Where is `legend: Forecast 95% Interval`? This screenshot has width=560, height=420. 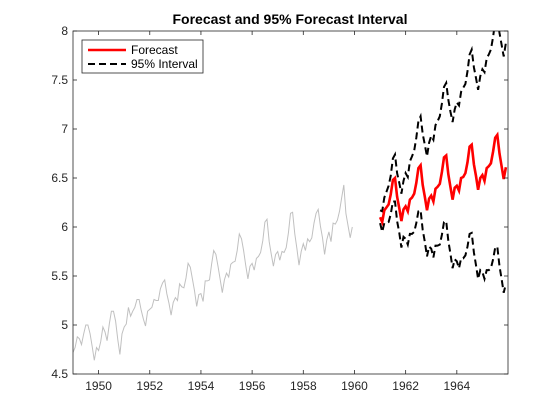
legend: Forecast 95% Interval is located at coordinates (142, 56).